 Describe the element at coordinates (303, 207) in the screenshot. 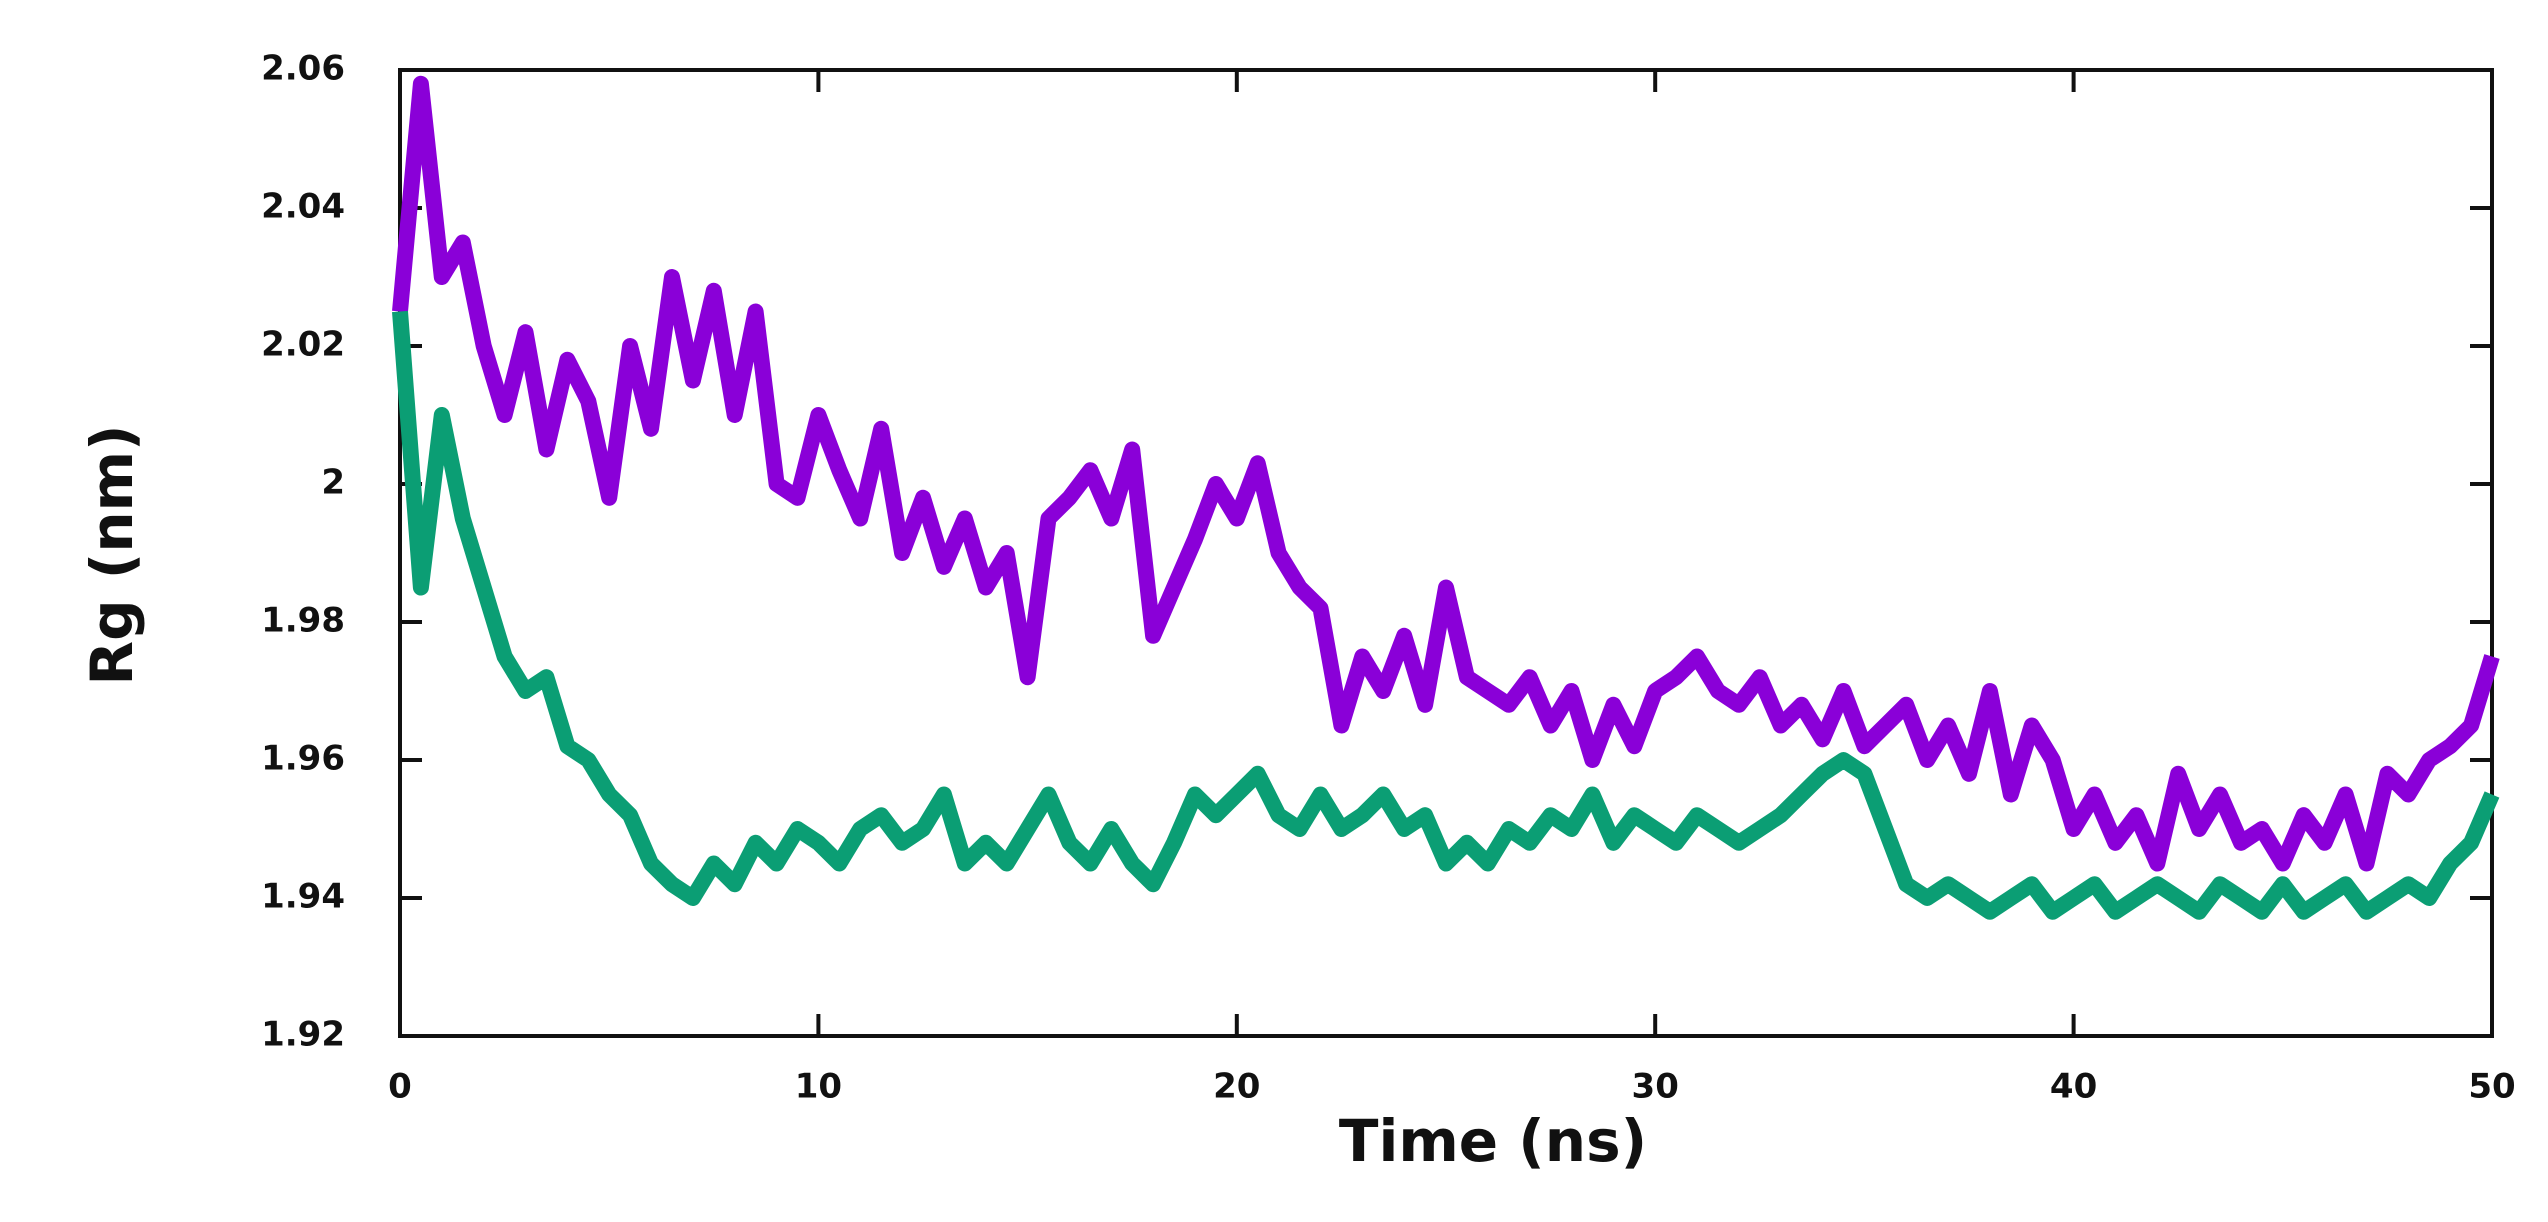

I see `y-tick-label: 2.04` at that location.